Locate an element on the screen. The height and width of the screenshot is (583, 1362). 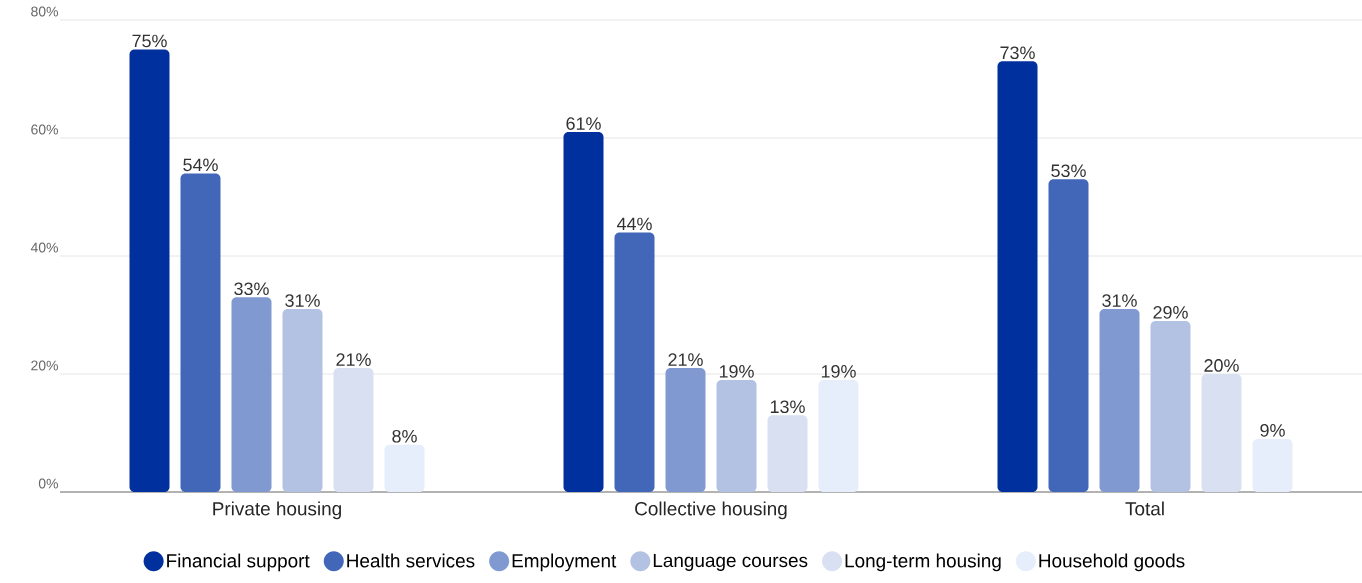
data-label: 75% is located at coordinates (149, 41).